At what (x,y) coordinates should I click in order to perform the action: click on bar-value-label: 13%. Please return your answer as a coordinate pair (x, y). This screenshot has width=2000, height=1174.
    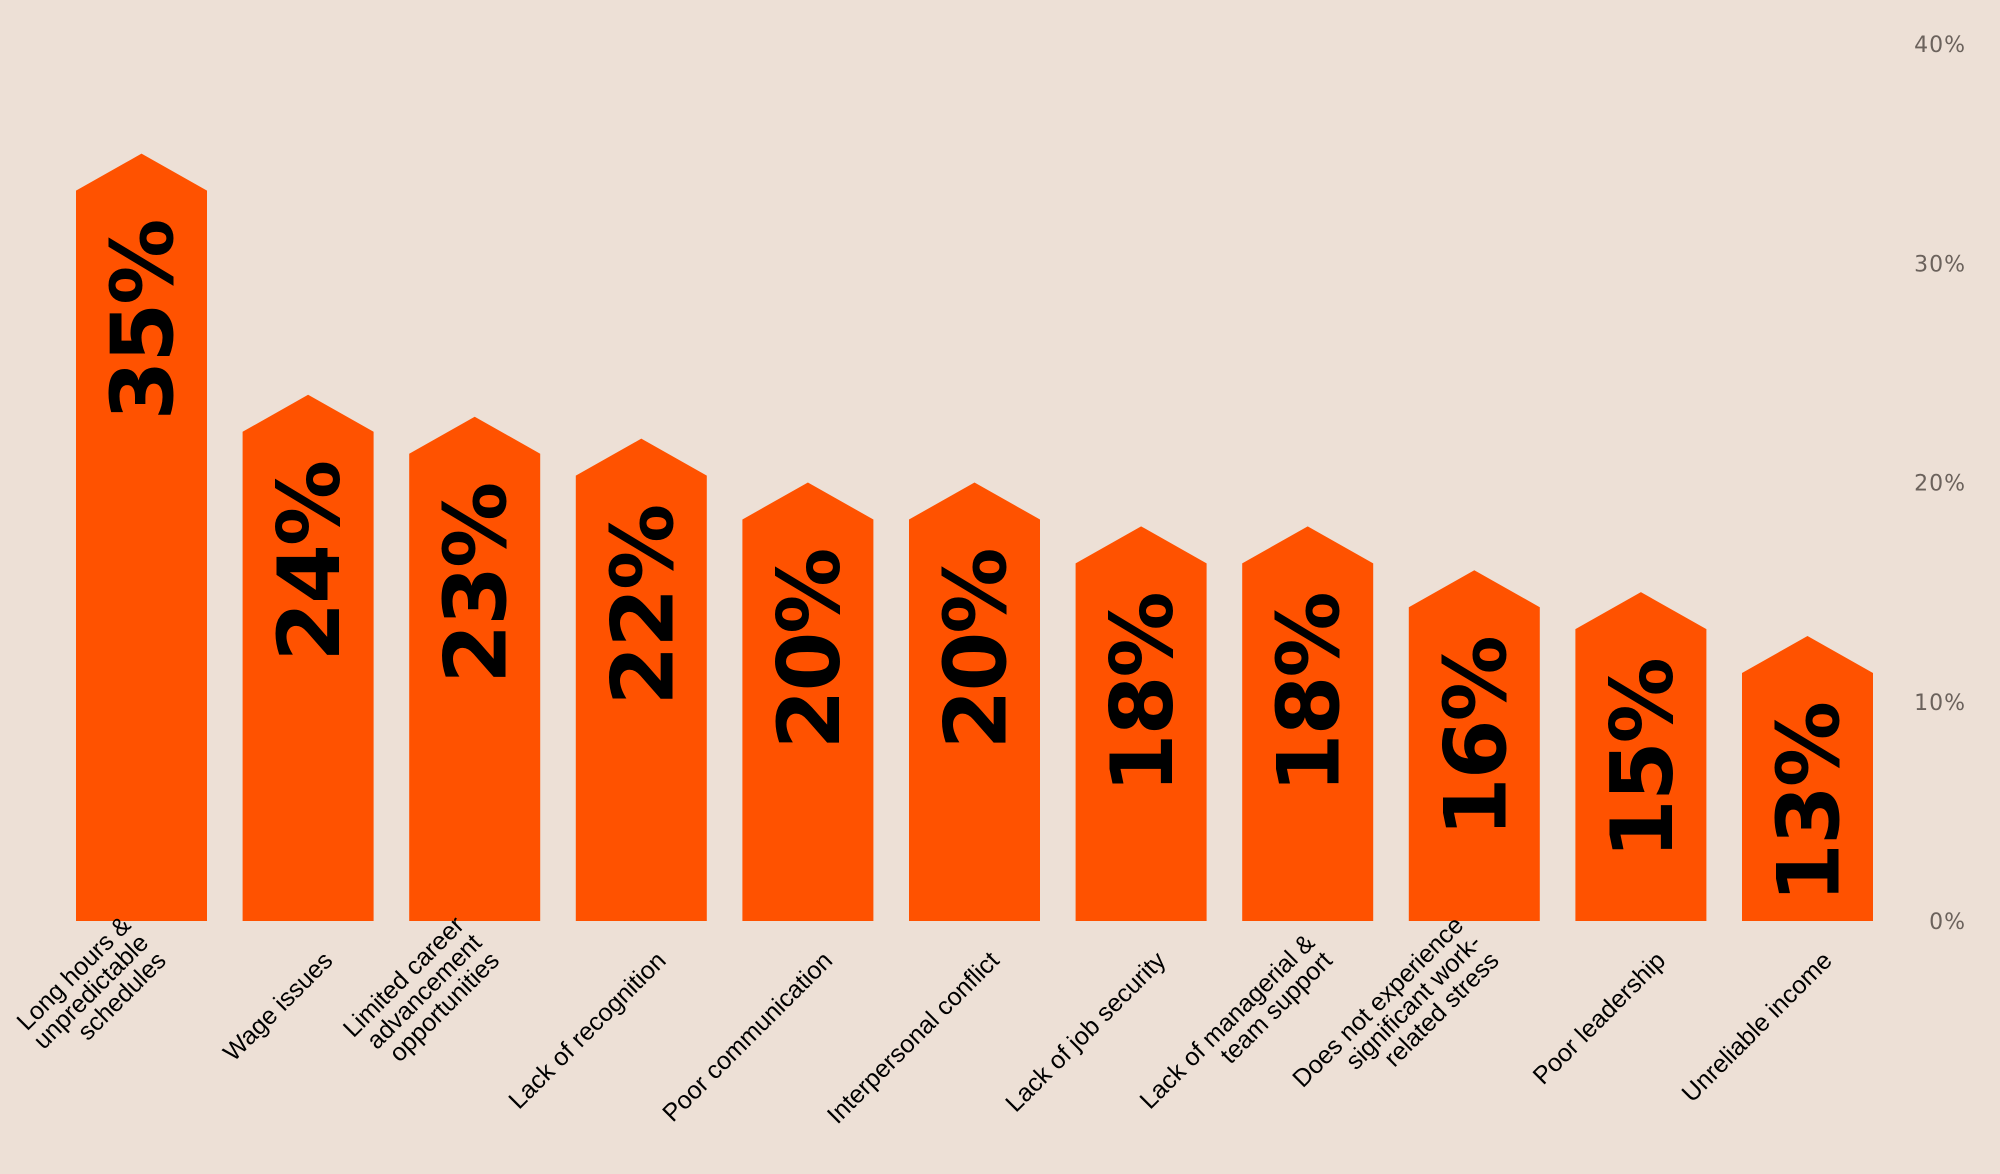
    Looking at the image, I should click on (1810, 803).